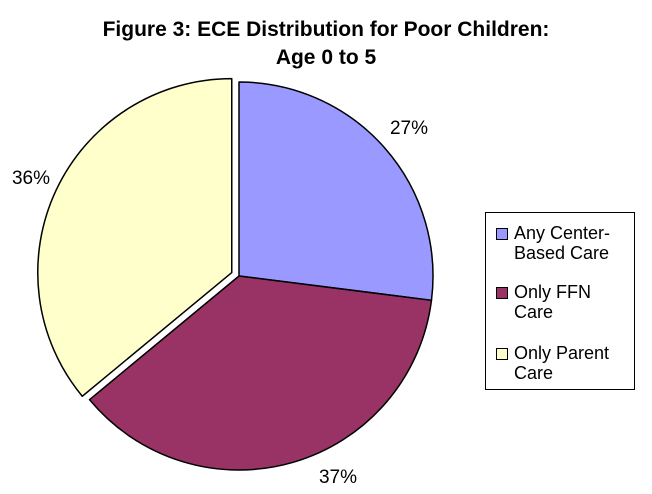 The width and height of the screenshot is (652, 494). Describe the element at coordinates (562, 243) in the screenshot. I see `legend-label-center-based: Any Center- Based Care` at that location.